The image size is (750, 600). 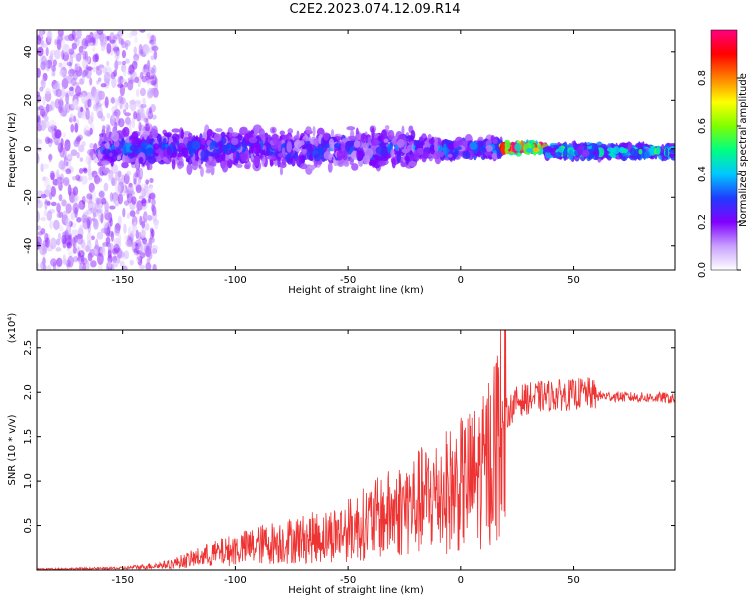 What do you see at coordinates (12, 328) in the screenshot?
I see `snr-y-multiplier: (x10⁴)` at bounding box center [12, 328].